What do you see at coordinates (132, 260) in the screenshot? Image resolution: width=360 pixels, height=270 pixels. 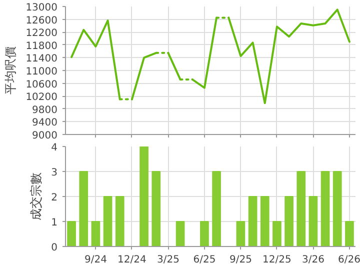 I see `x-tick-label: 12/24` at bounding box center [132, 260].